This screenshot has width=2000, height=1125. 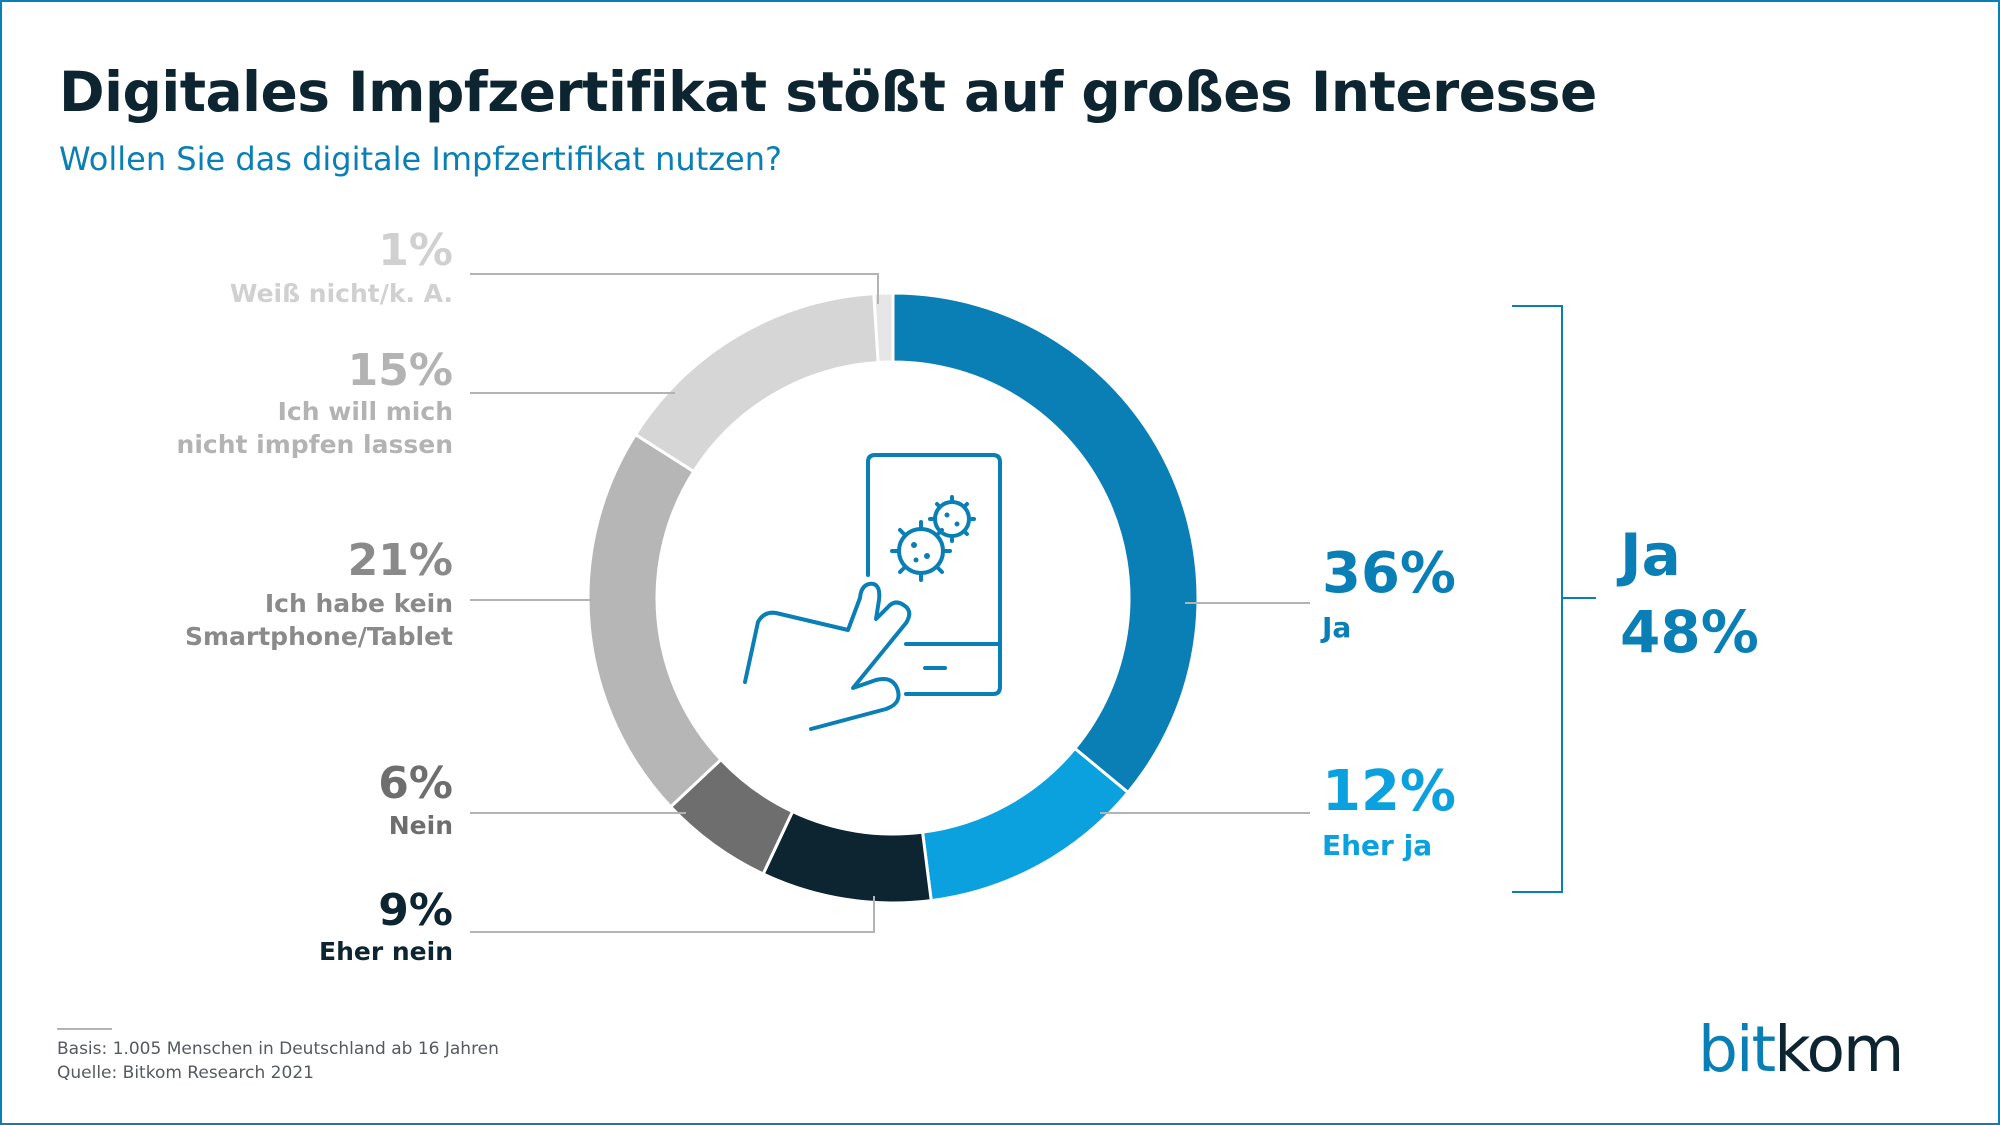 What do you see at coordinates (400, 560) in the screenshot?
I see `value-label-kein_smartphone: 21%` at bounding box center [400, 560].